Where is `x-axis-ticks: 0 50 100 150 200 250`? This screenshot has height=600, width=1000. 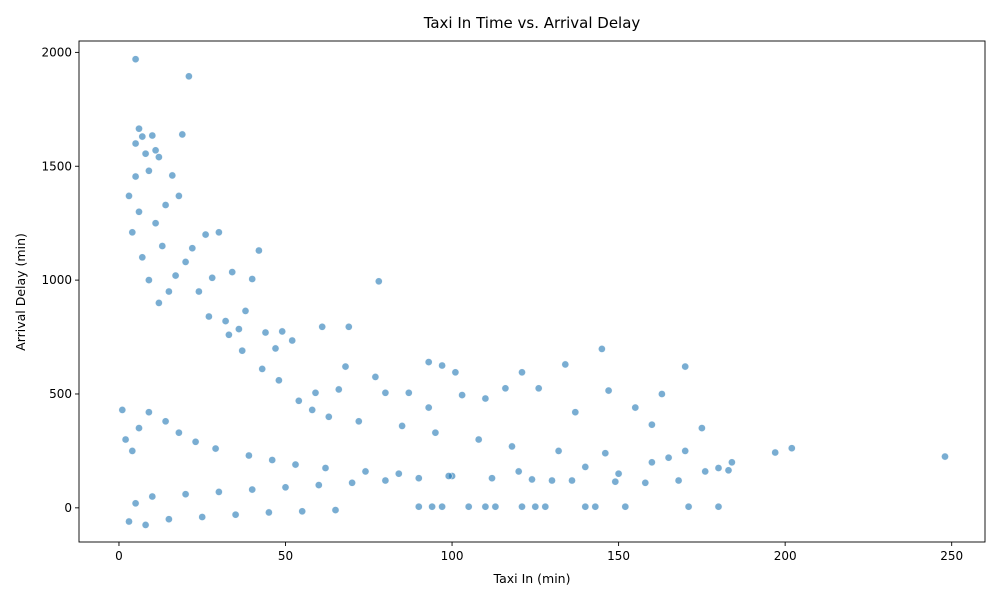
x-axis-ticks: 0 50 100 150 200 250 is located at coordinates (539, 552).